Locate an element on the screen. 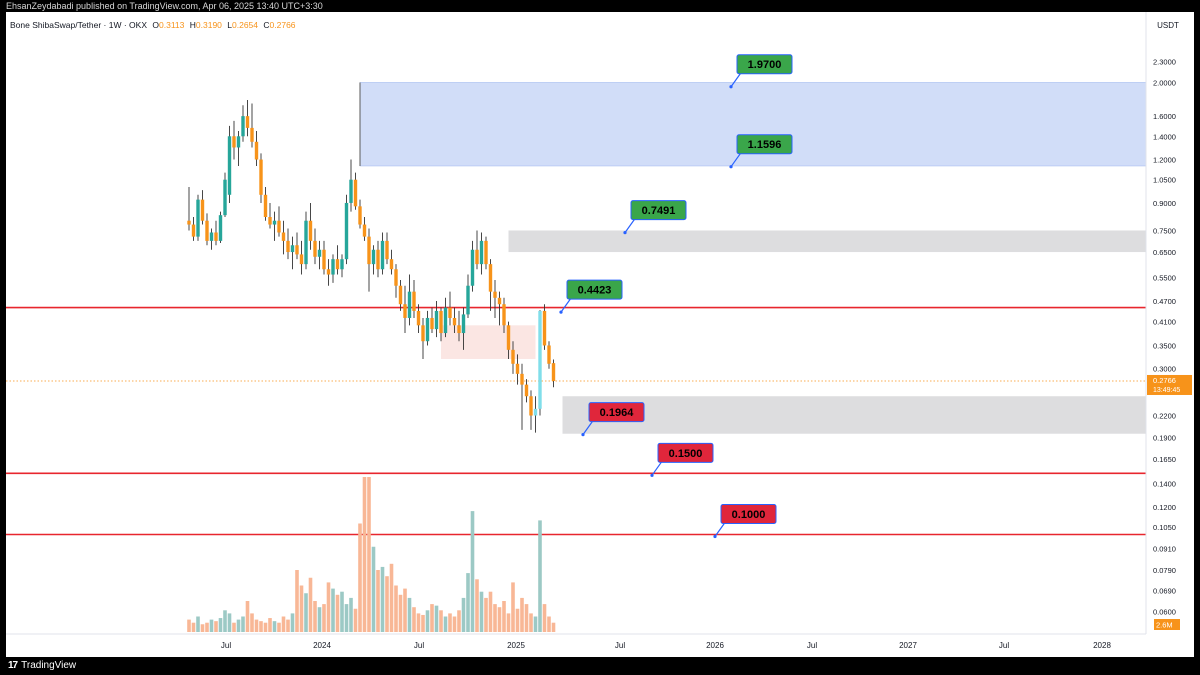  x-tick-label: 2027 is located at coordinates (908, 645).